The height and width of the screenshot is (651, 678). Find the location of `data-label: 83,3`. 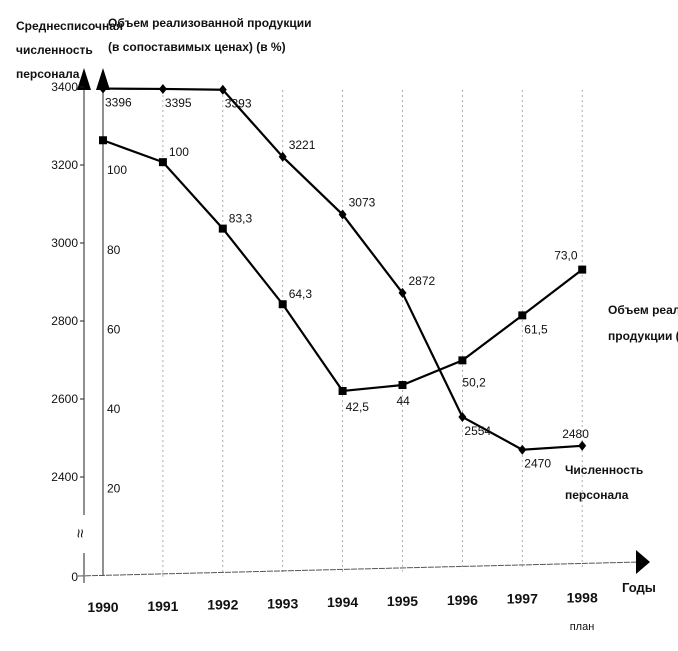

data-label: 83,3 is located at coordinates (241, 219).